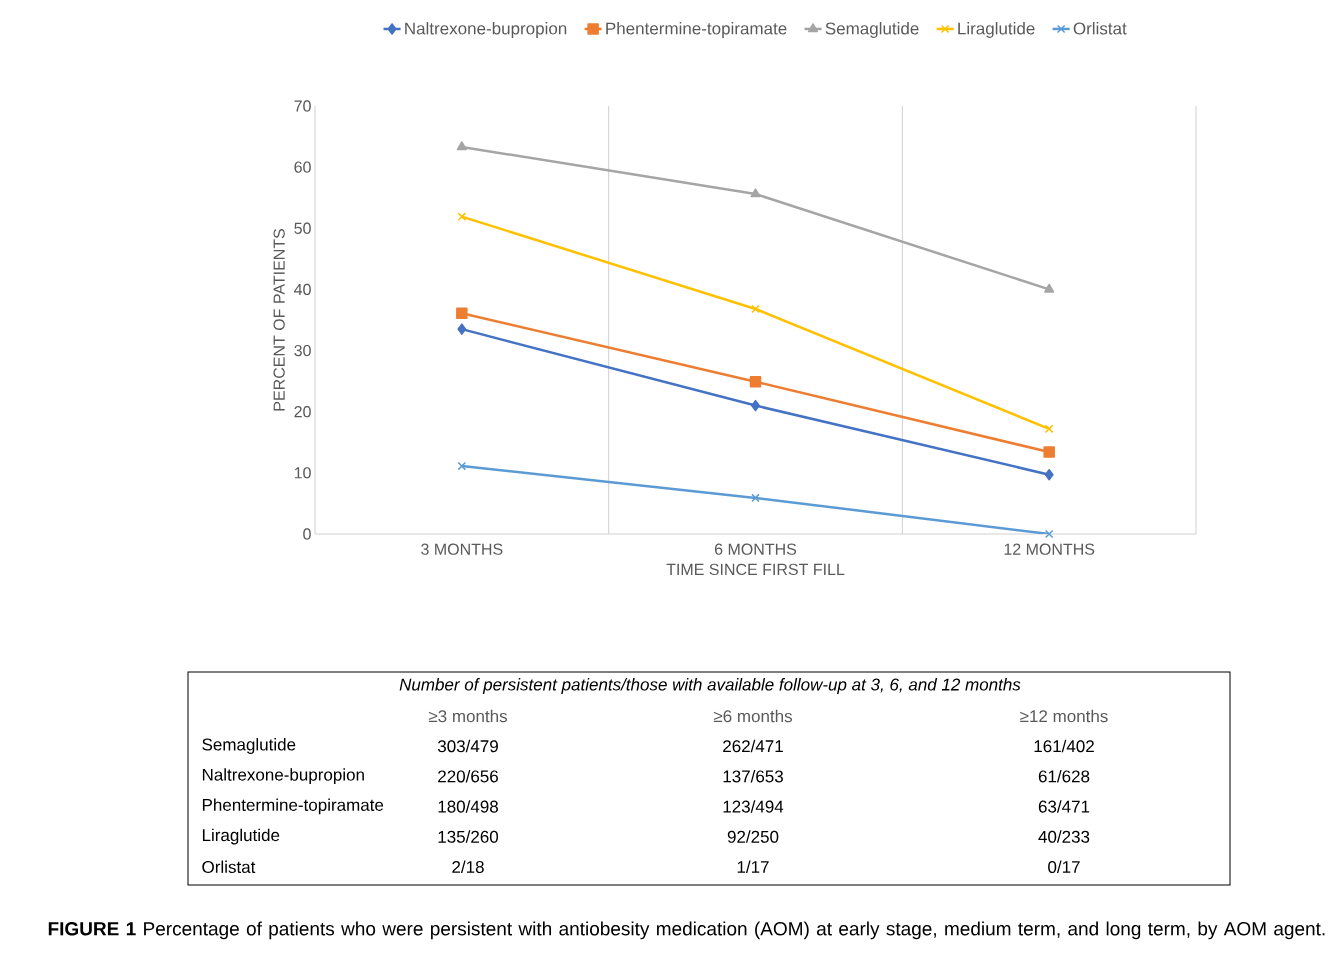 Image resolution: width=1340 pixels, height=976 pixels. Describe the element at coordinates (468, 716) in the screenshot. I see `text: ≥3 months` at that location.